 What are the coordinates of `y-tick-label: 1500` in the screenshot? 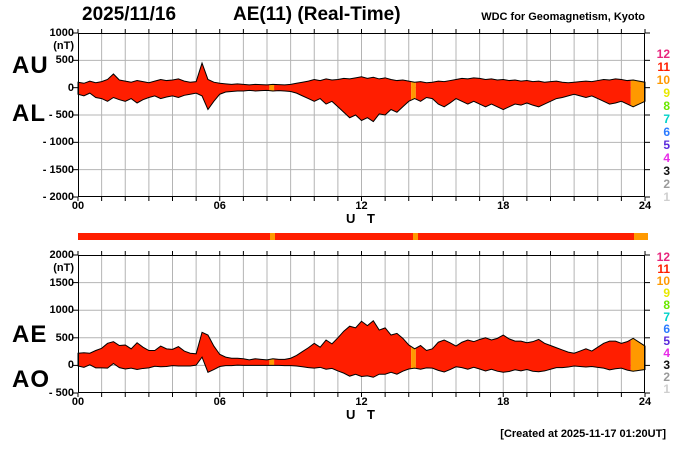 It's located at (61, 282).